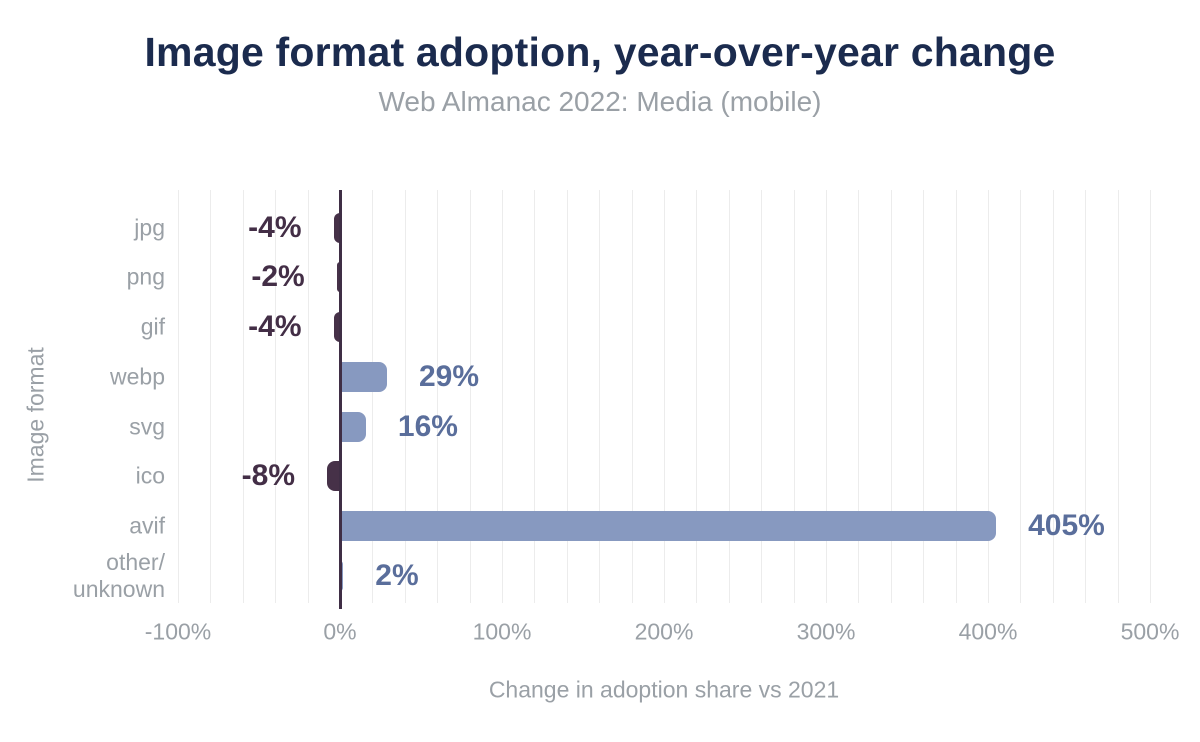  What do you see at coordinates (336, 327) in the screenshot?
I see `bar-gif` at bounding box center [336, 327].